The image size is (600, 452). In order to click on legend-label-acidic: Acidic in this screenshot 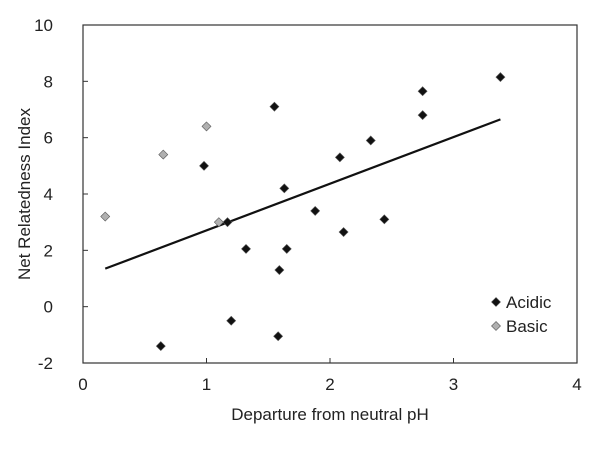, I will do `click(529, 302)`.